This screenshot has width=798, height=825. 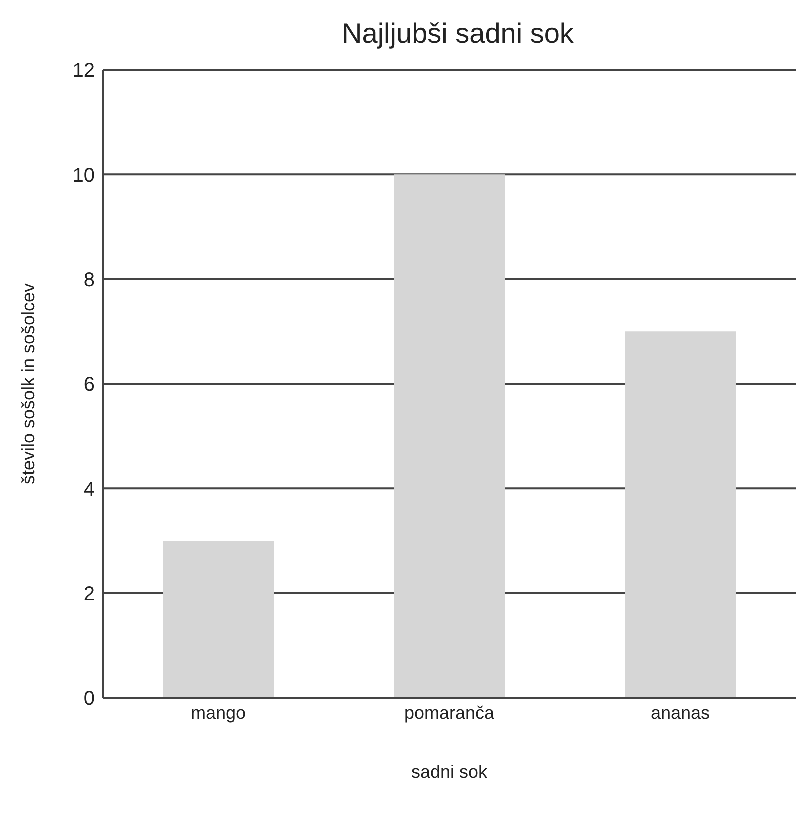 I want to click on y-axis-title: število sošolk in sošolcev, so click(x=28, y=384).